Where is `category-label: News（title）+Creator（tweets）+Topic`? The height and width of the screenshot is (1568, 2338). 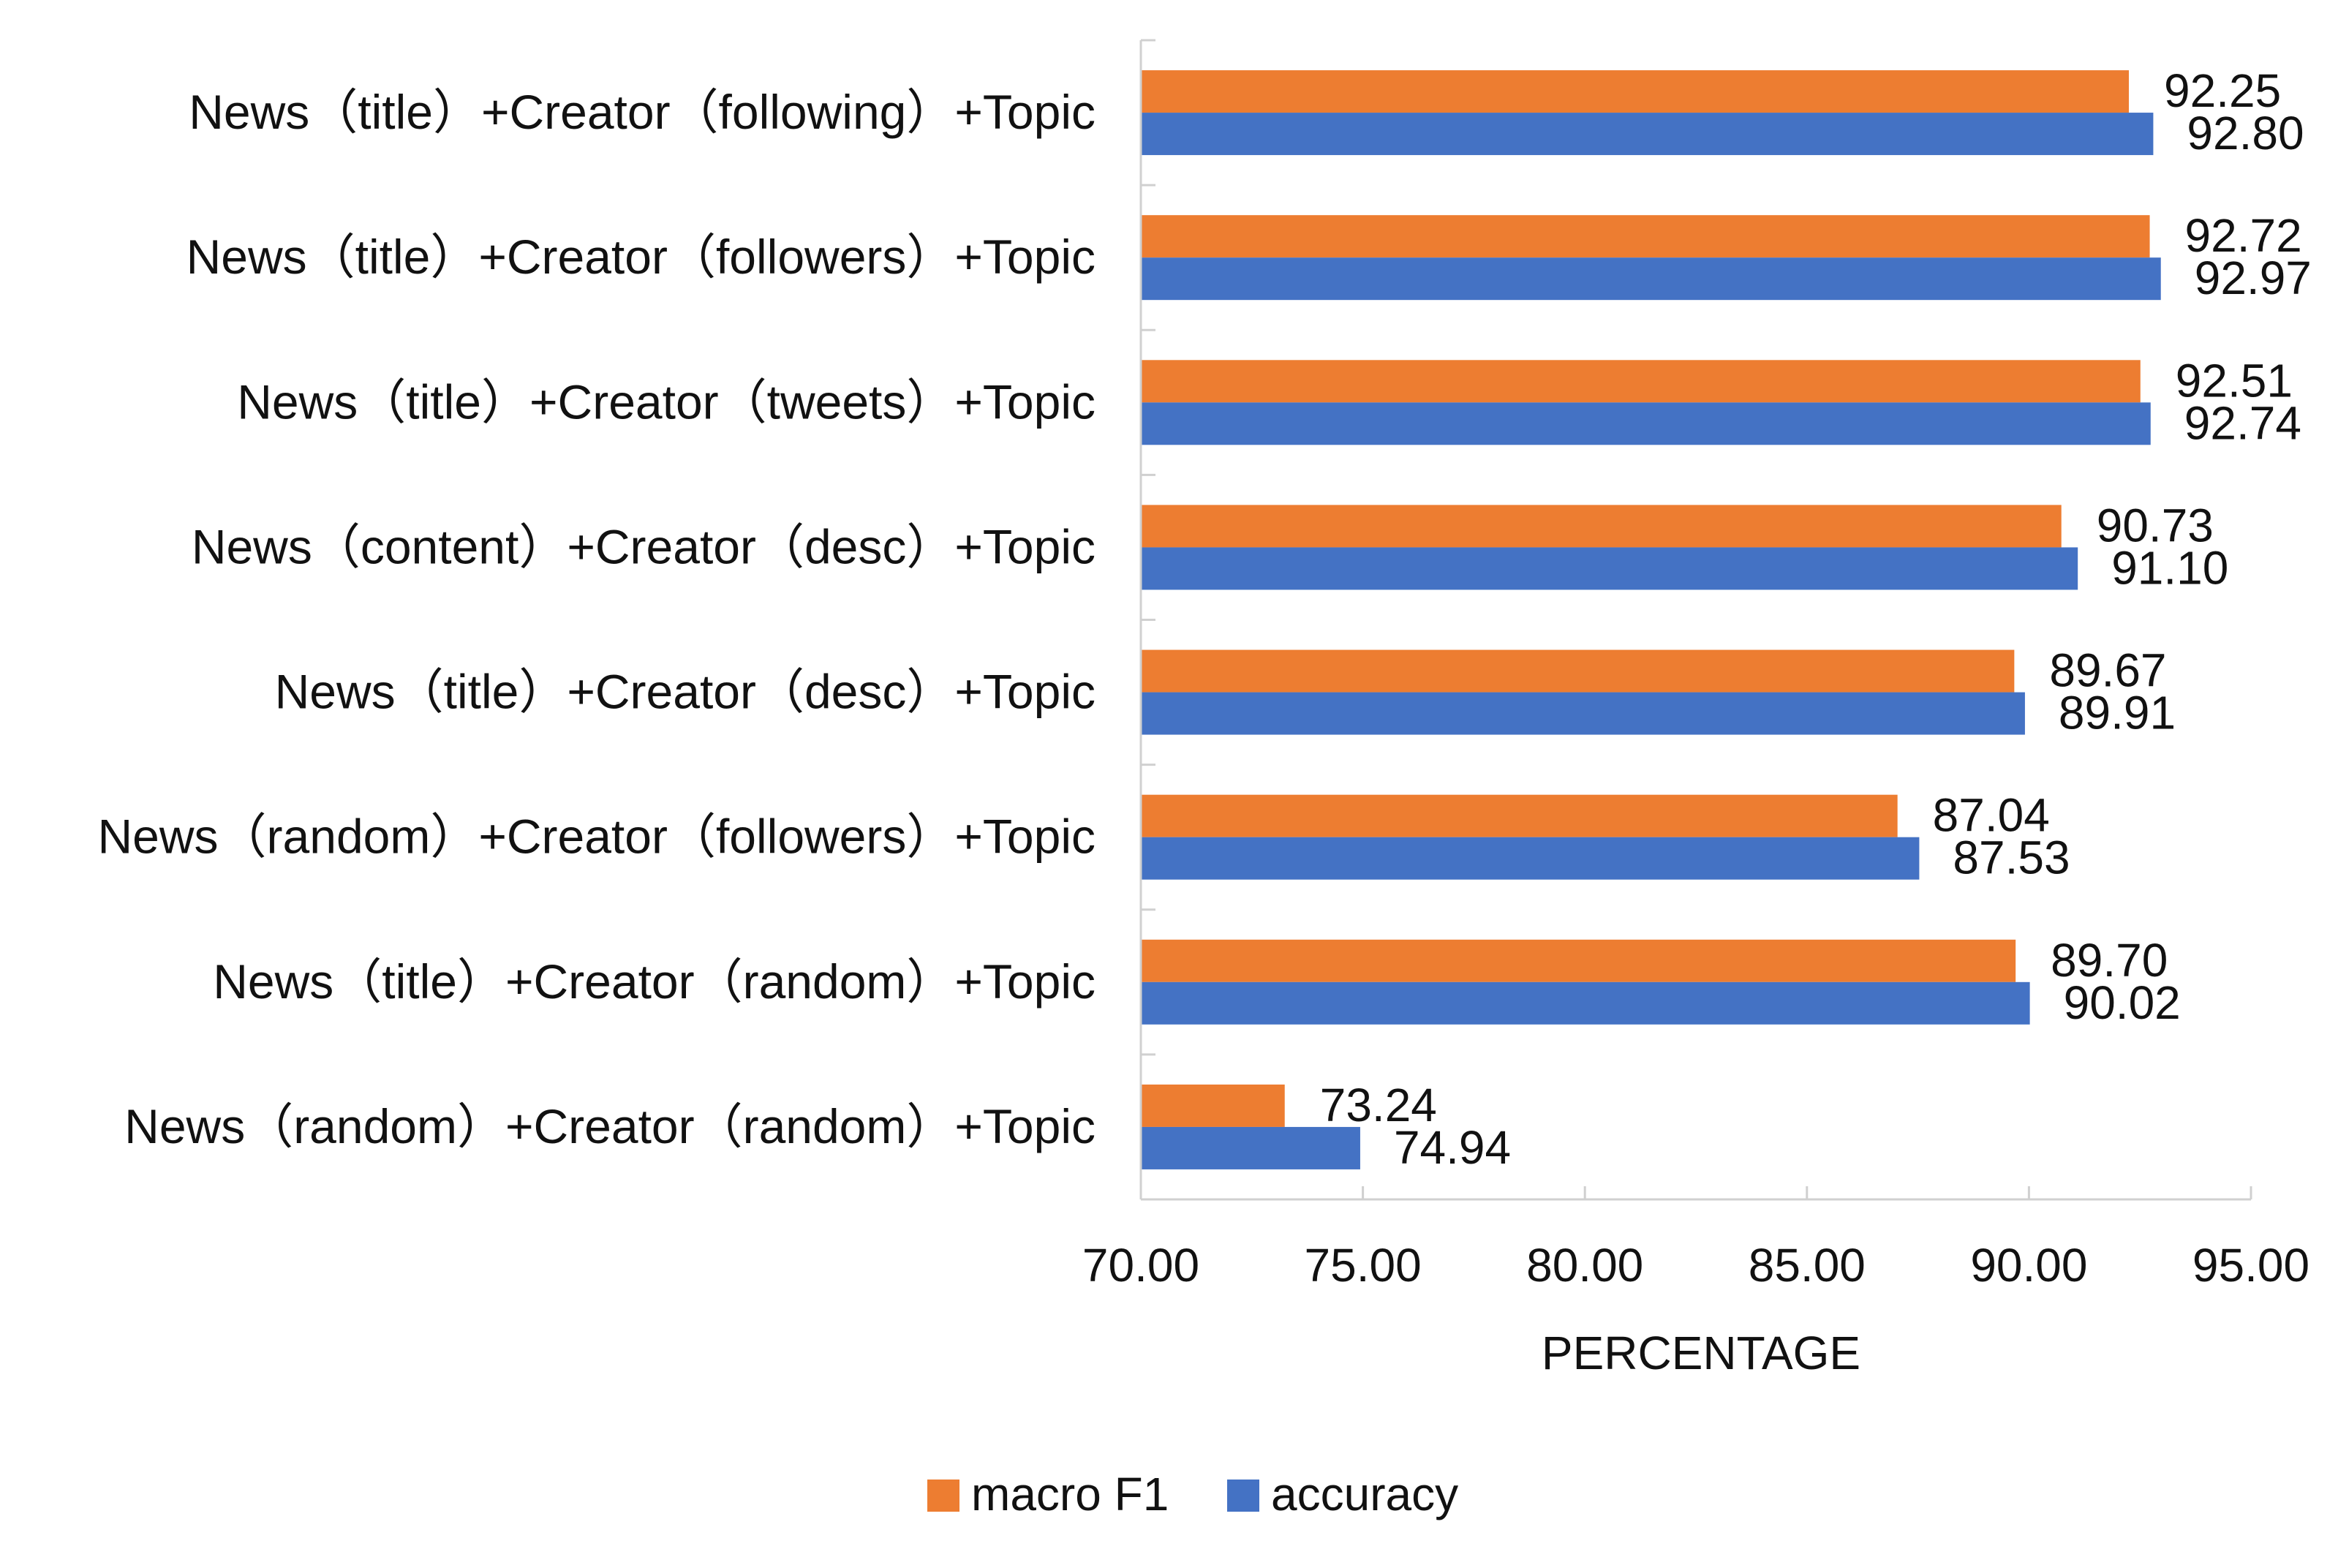
category-label: News（title）+Creator（tweets）+Topic is located at coordinates (666, 401).